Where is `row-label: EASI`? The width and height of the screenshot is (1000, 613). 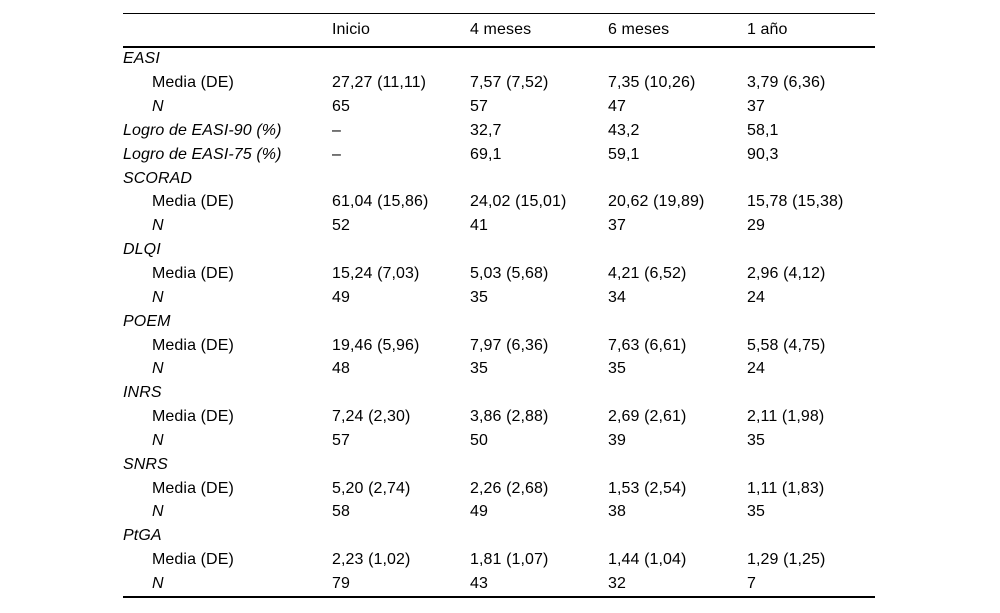 row-label: EASI is located at coordinates (141, 59).